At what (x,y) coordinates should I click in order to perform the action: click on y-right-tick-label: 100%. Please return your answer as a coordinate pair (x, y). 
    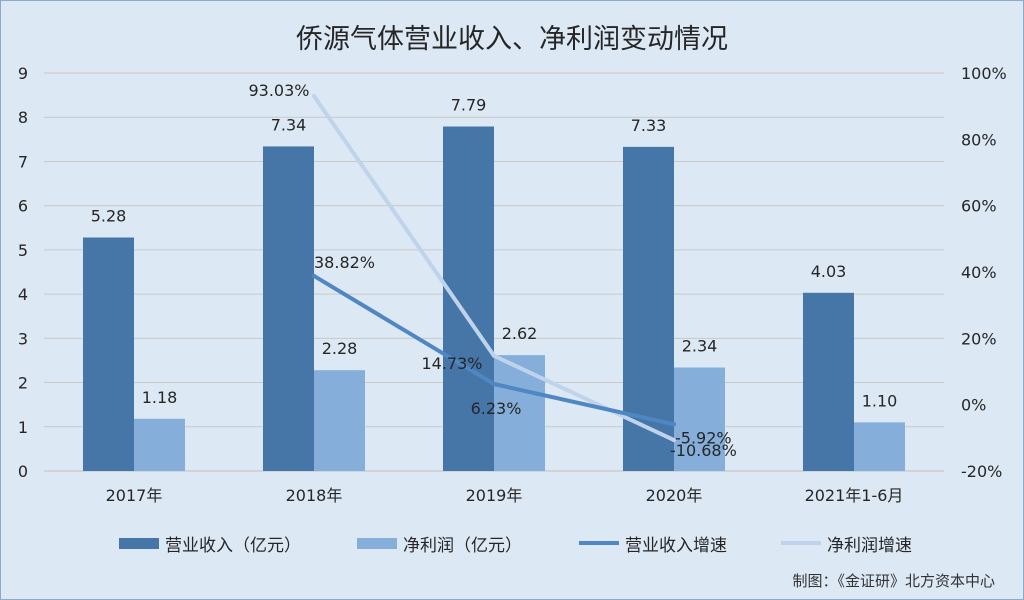
    Looking at the image, I should click on (984, 73).